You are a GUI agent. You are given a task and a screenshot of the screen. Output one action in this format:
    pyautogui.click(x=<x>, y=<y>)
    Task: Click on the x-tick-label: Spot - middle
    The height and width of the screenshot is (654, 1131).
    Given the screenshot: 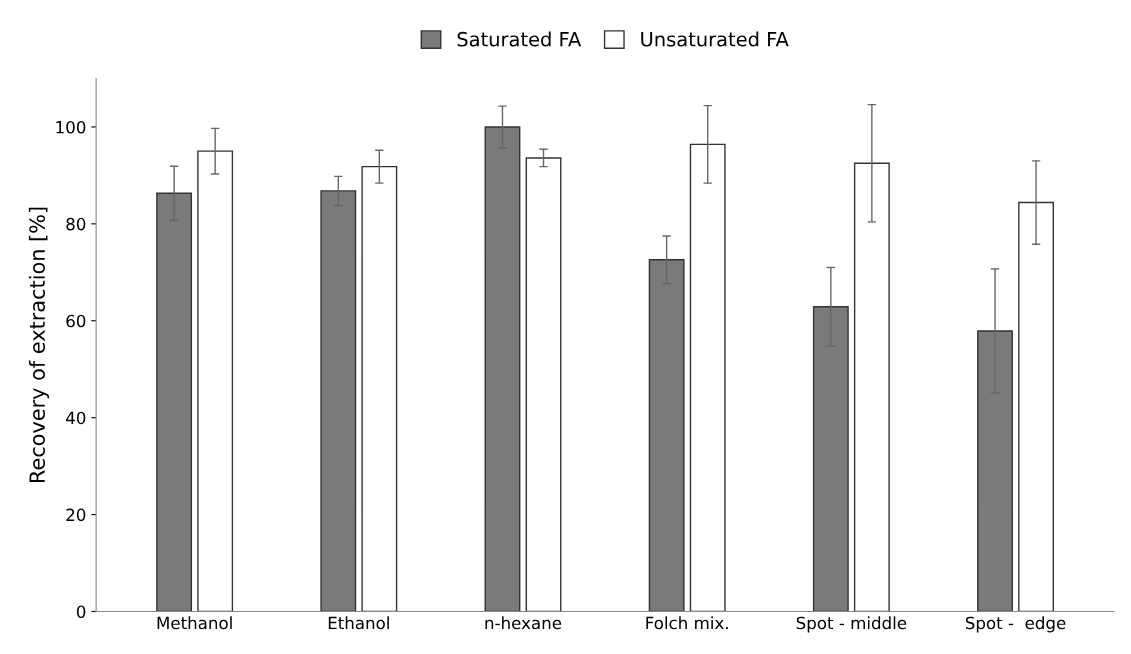 What is the action you would take?
    pyautogui.click(x=851, y=624)
    